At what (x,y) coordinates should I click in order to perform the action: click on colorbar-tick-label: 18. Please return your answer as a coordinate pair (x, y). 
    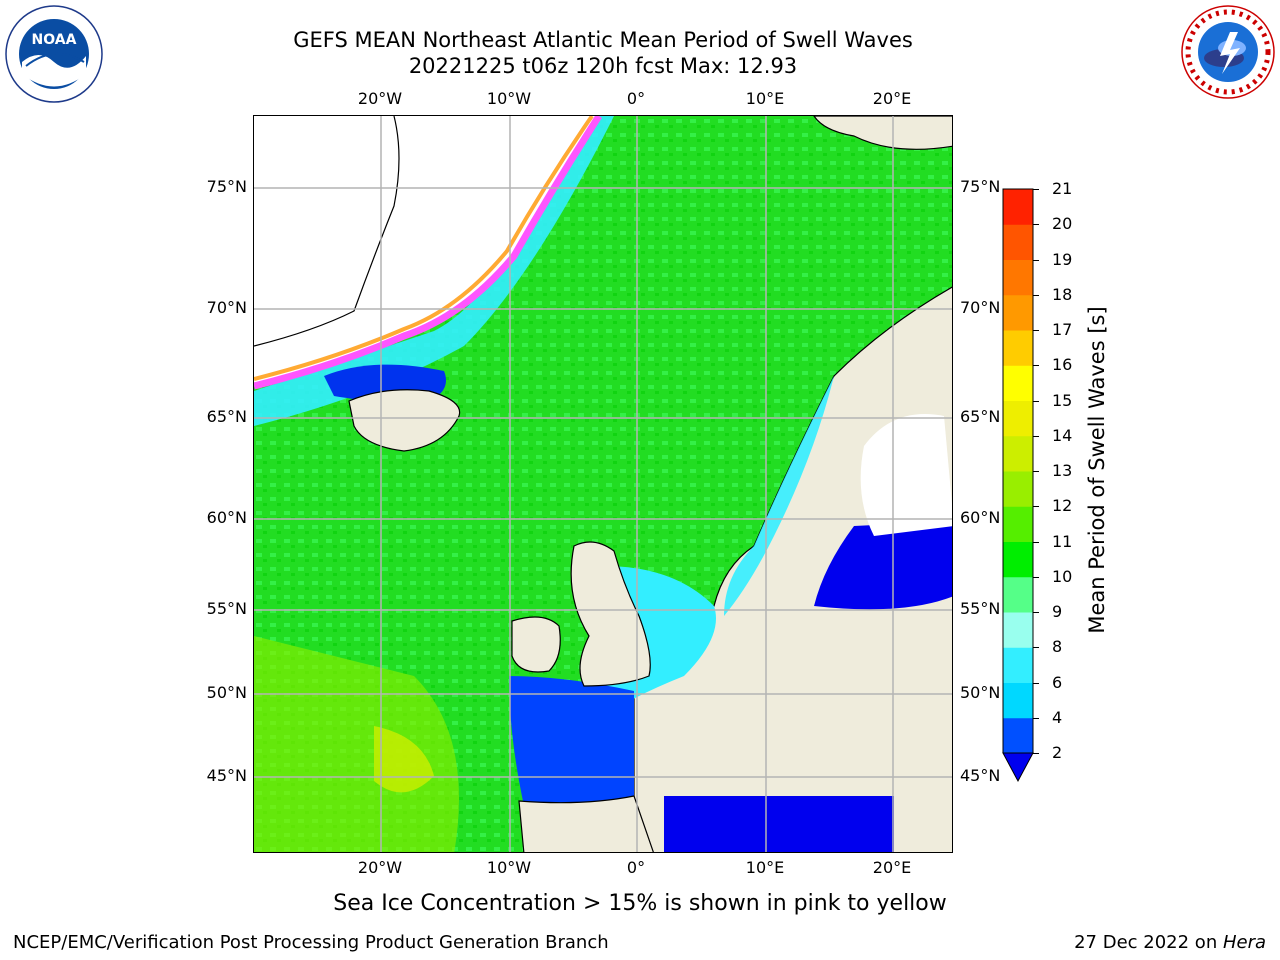
    Looking at the image, I should click on (1062, 294).